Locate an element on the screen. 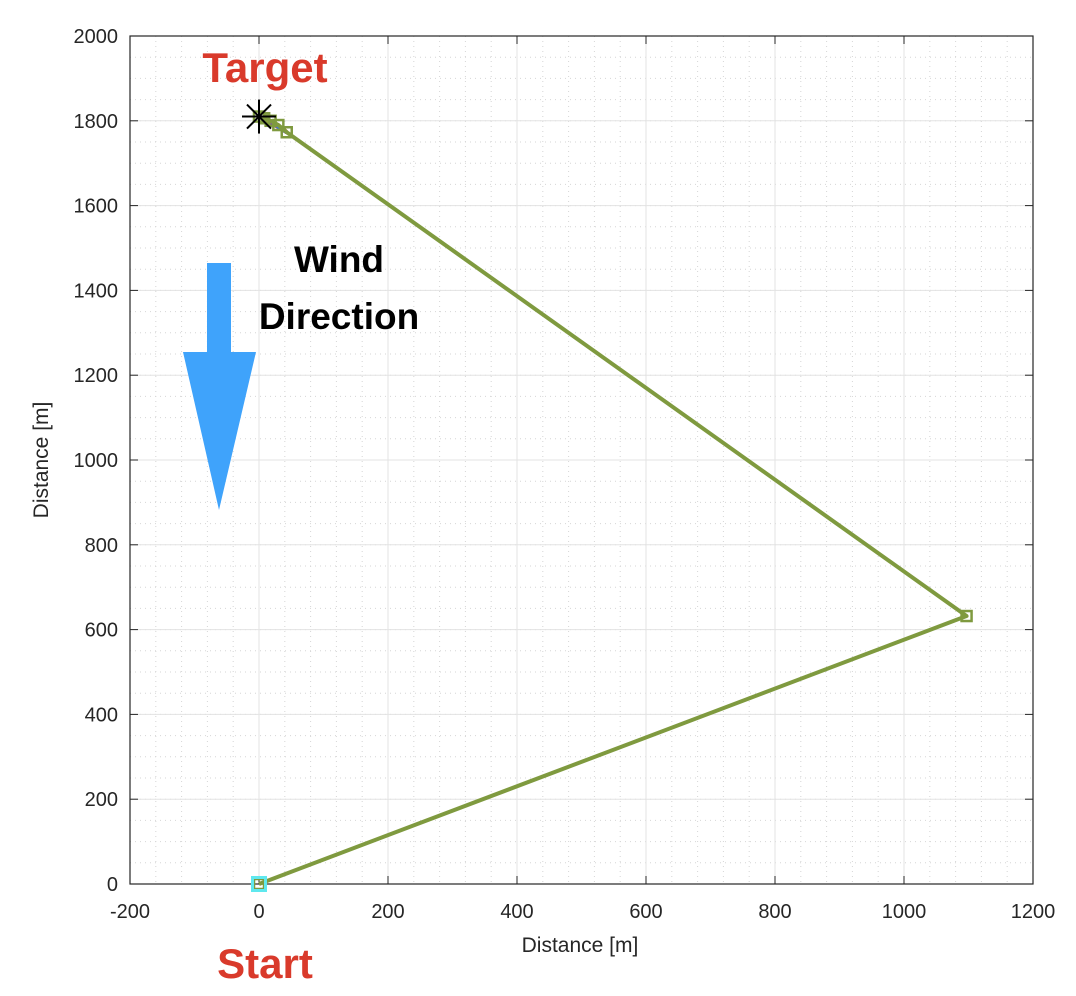 This screenshot has width=1076, height=996. y-tick-label: 1000 is located at coordinates (96, 461).